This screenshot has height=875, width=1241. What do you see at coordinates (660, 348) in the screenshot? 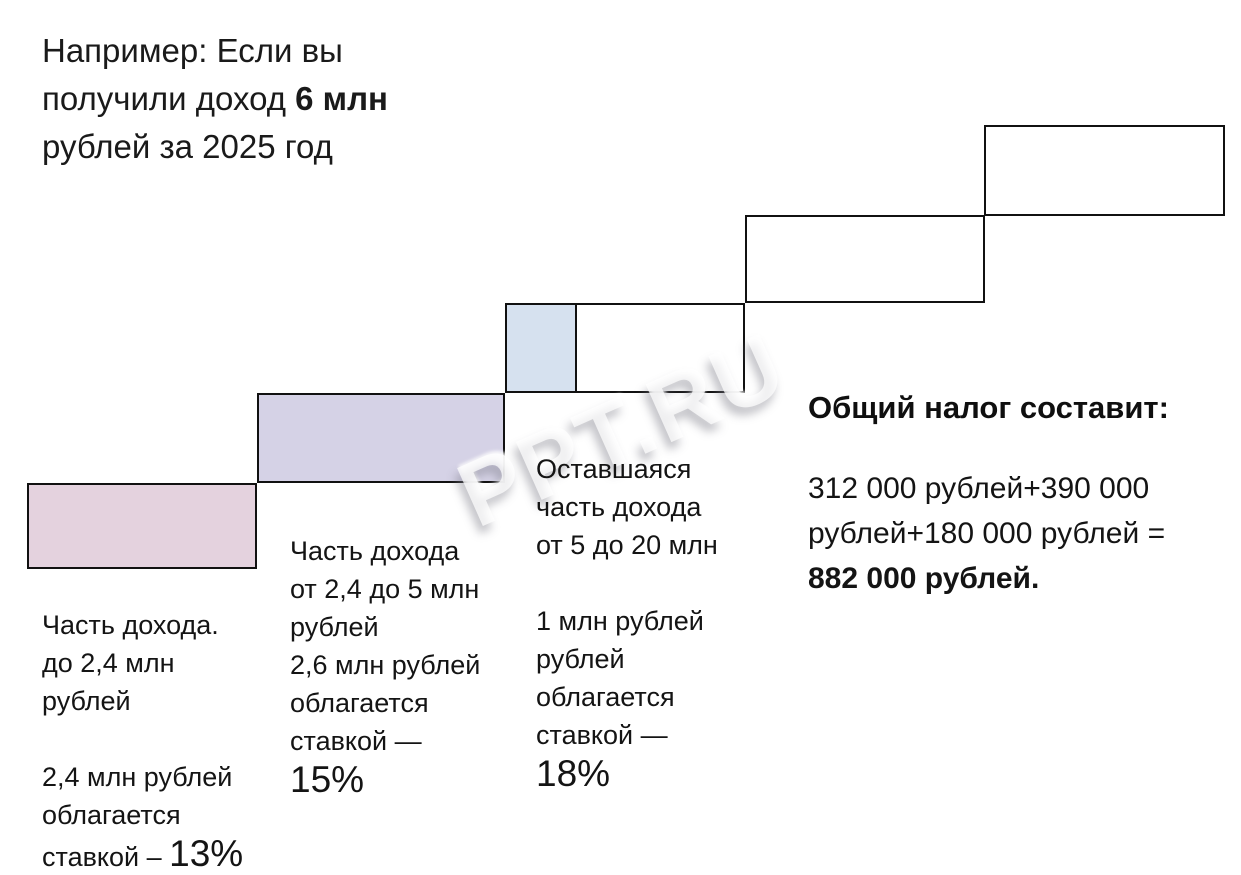
I see `tax-step-3-remainder-bar` at bounding box center [660, 348].